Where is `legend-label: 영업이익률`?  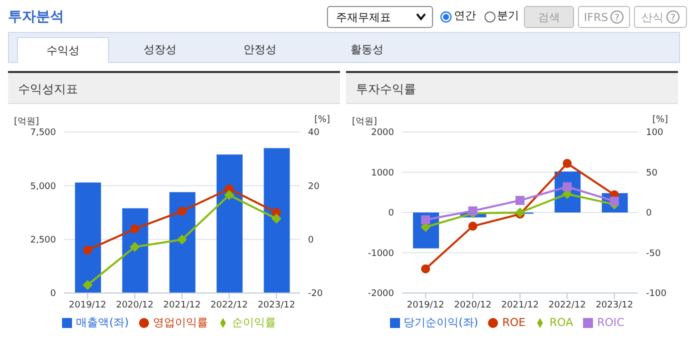
legend-label: 영업이익률 is located at coordinates (180, 322).